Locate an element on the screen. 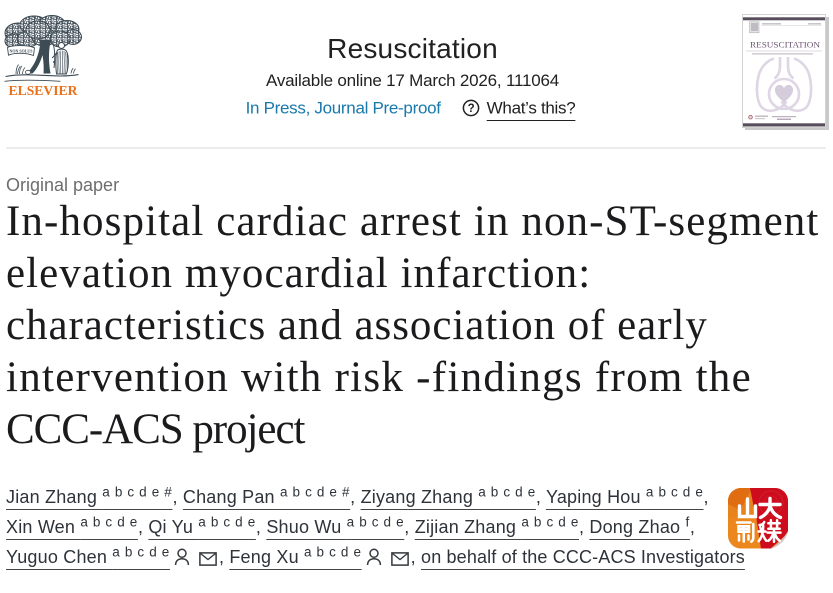 This screenshot has height=593, width=833. svg-text: ELSEVIER is located at coordinates (43, 90).